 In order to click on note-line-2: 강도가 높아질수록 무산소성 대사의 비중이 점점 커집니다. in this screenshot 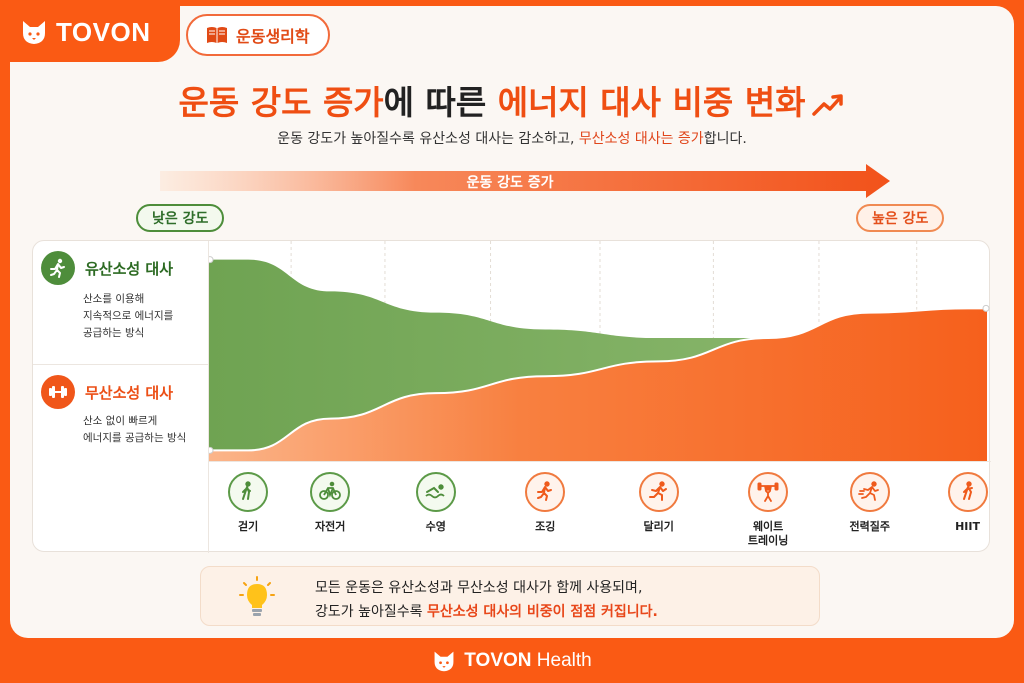, I will do `click(486, 611)`.